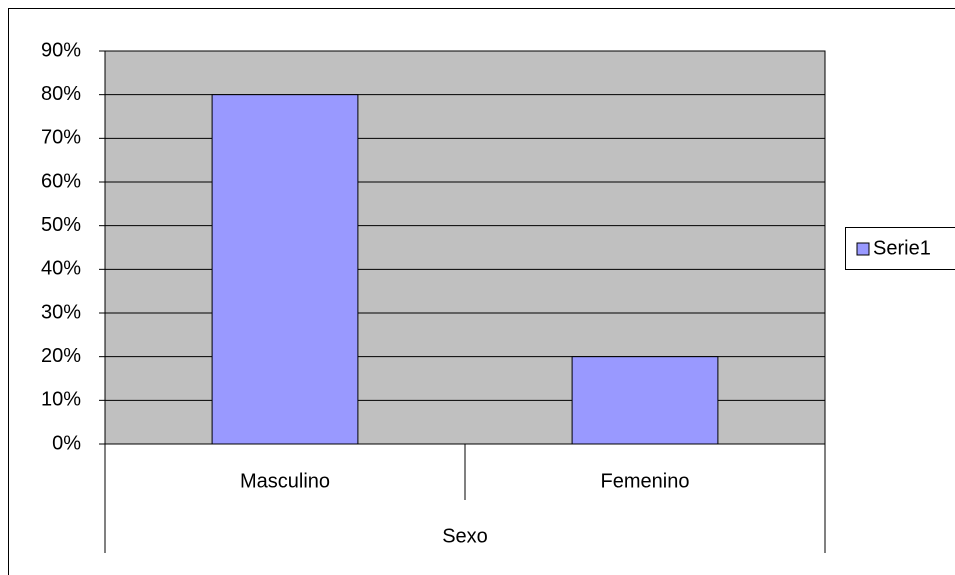 This screenshot has width=955, height=575. Describe the element at coordinates (61, 269) in the screenshot. I see `y-tick-label: 40%` at that location.